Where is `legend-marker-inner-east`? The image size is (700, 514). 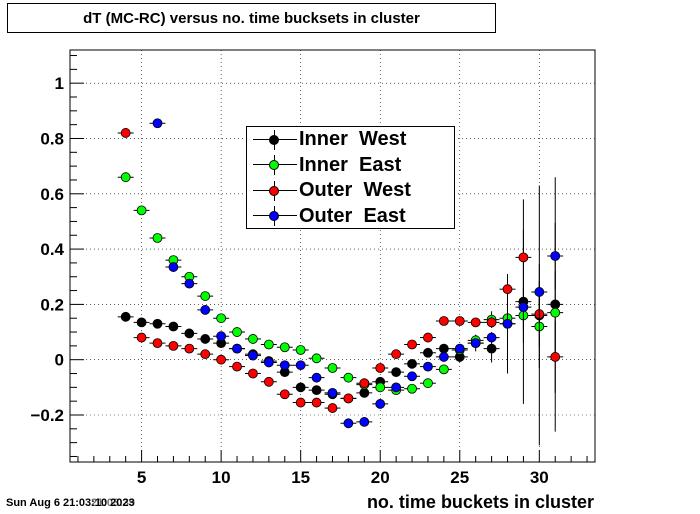 legend-marker-inner-east is located at coordinates (275, 165).